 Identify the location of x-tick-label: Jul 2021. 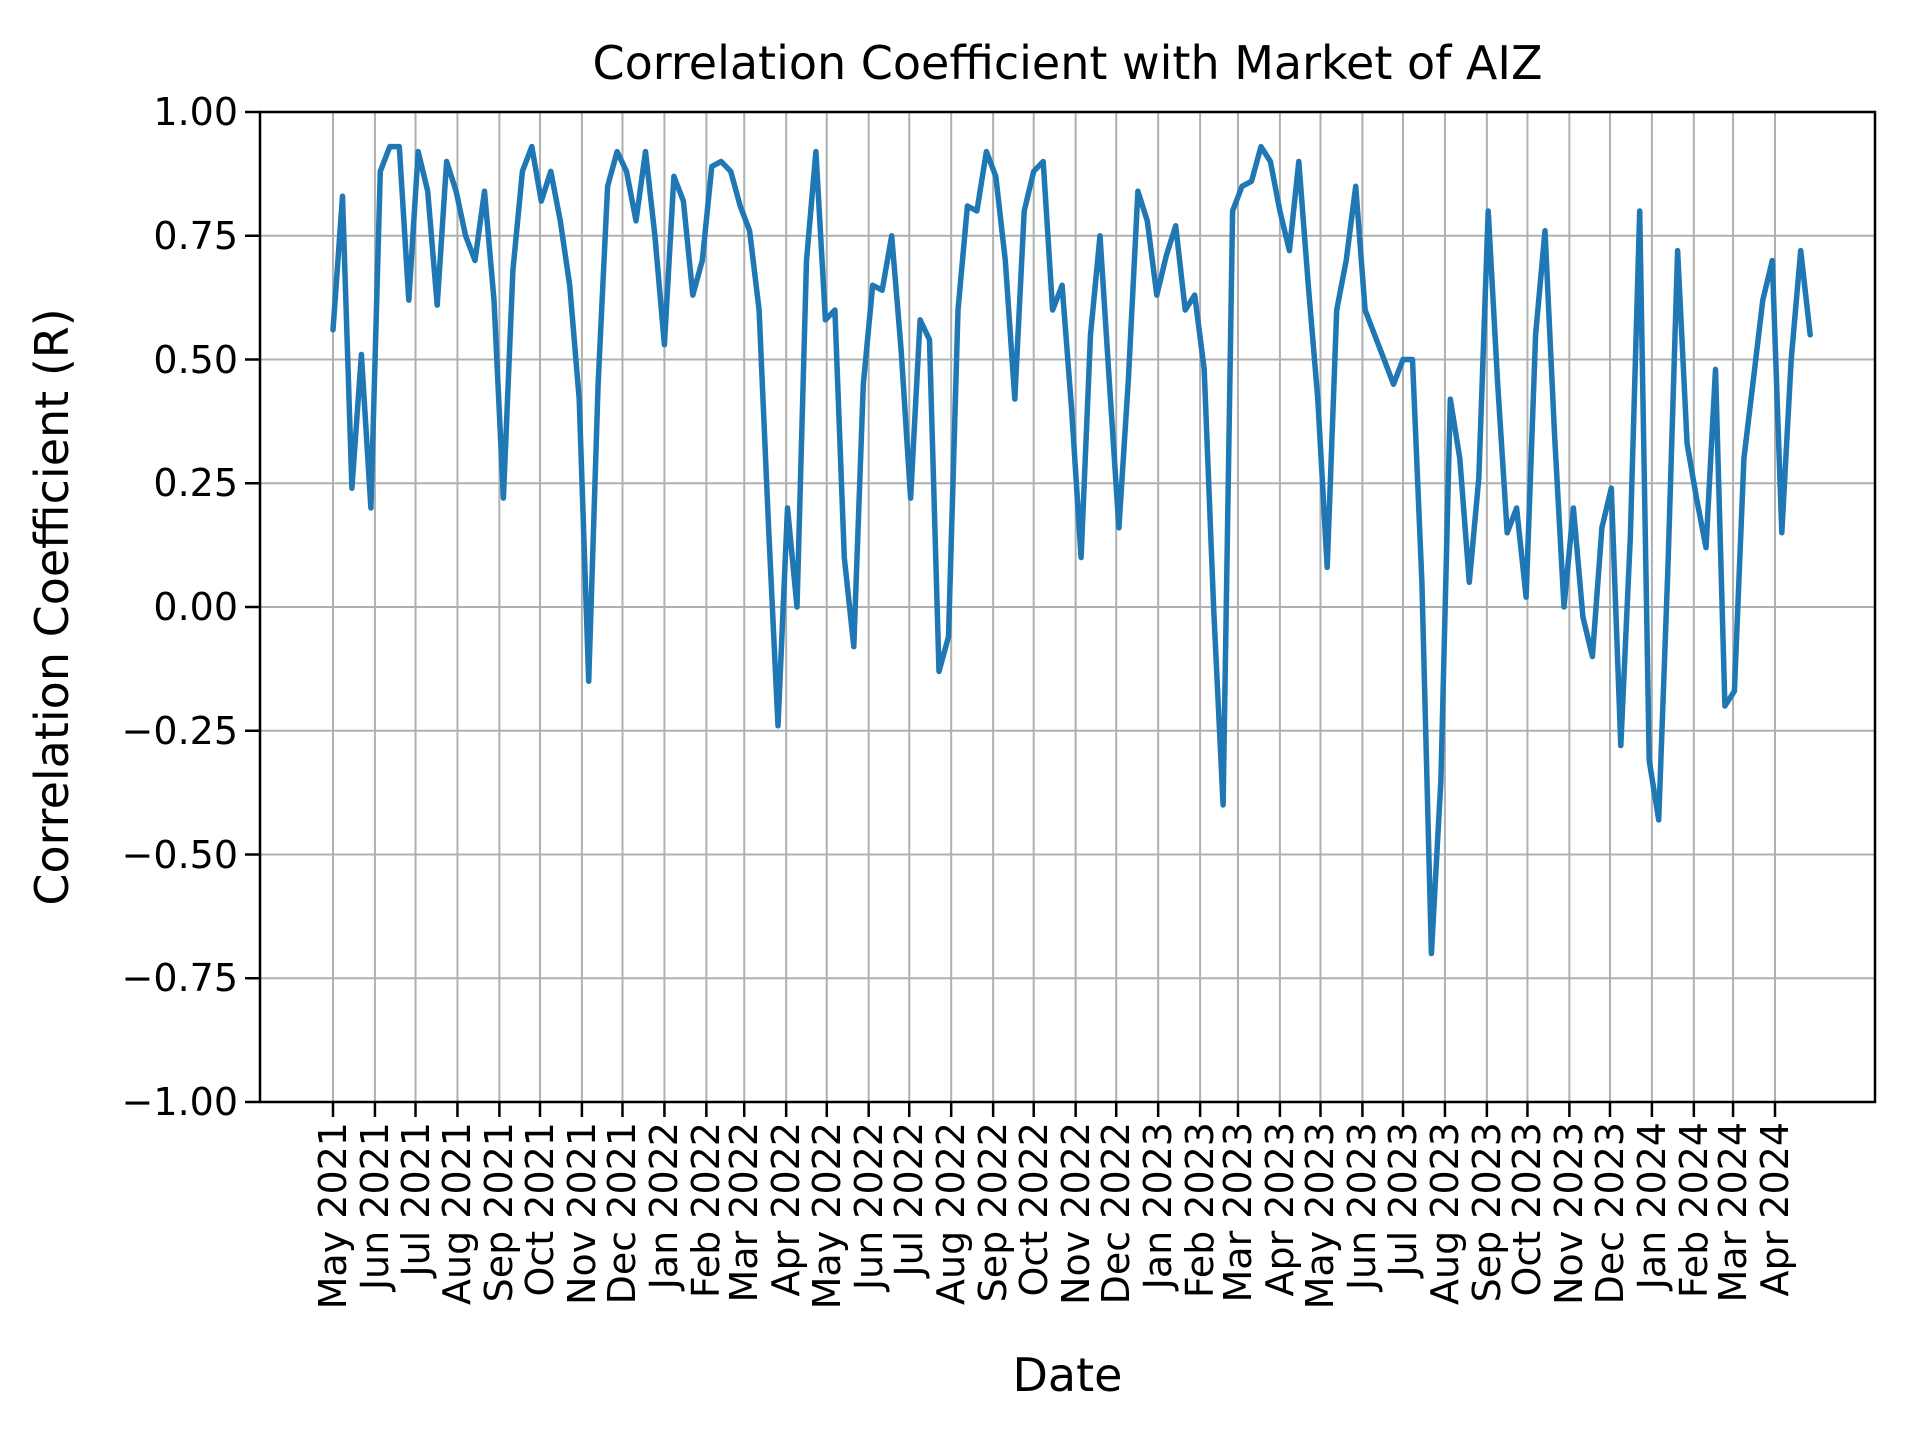
(415, 1199).